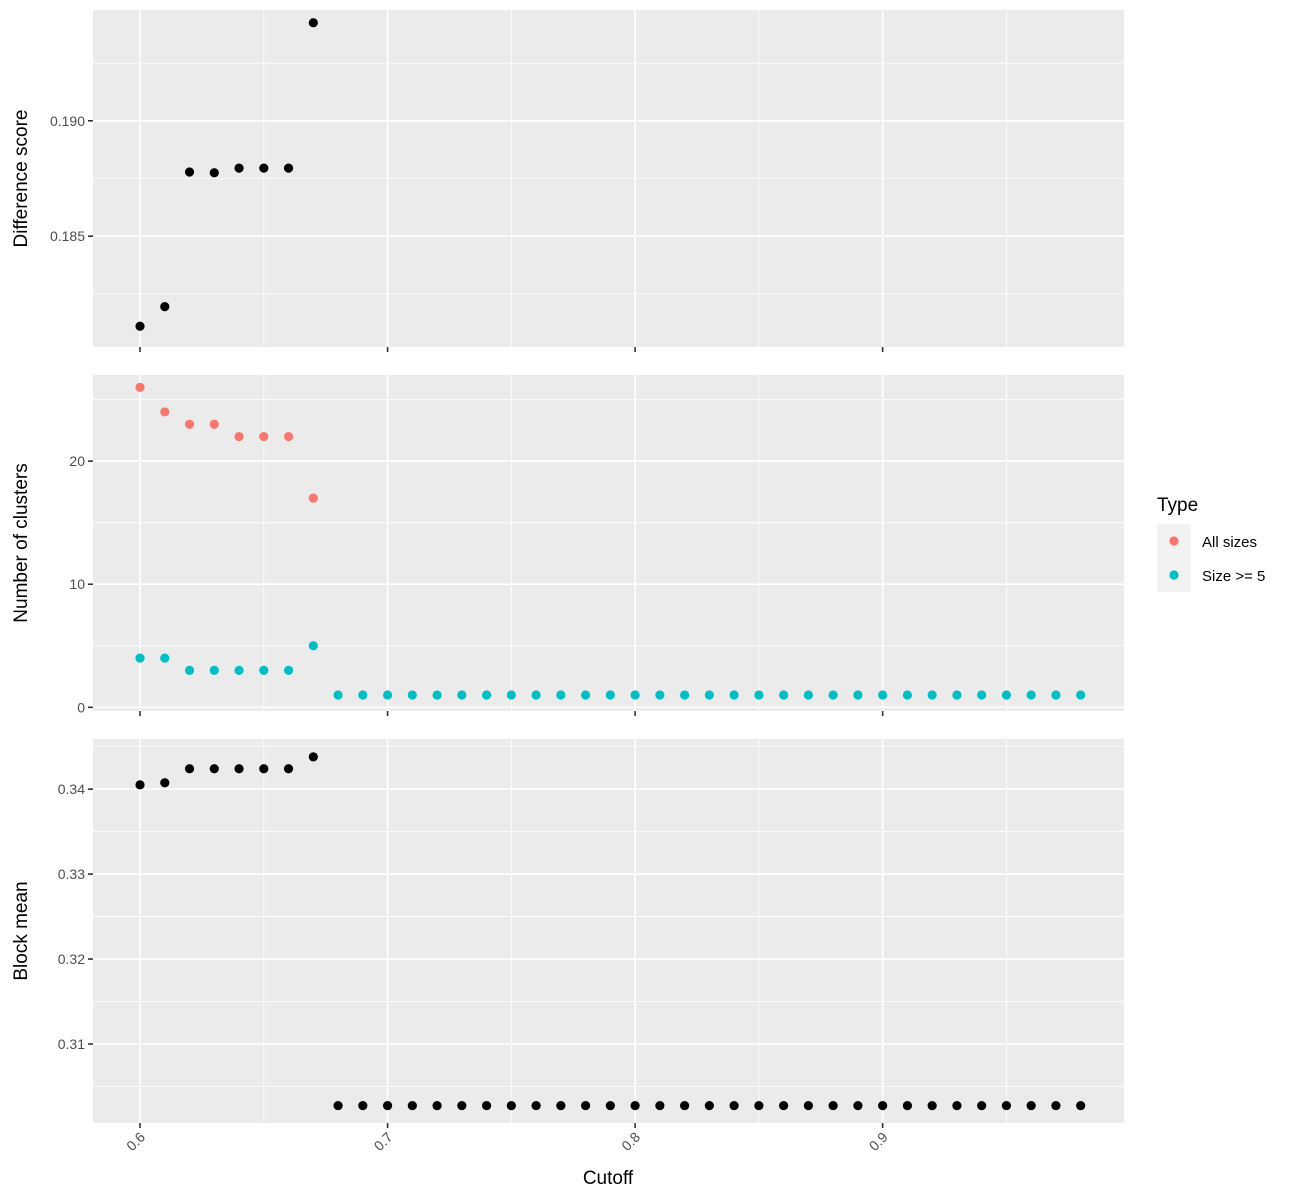 This screenshot has width=1300, height=1200. What do you see at coordinates (71, 874) in the screenshot?
I see `y-tick-label: 0.33` at bounding box center [71, 874].